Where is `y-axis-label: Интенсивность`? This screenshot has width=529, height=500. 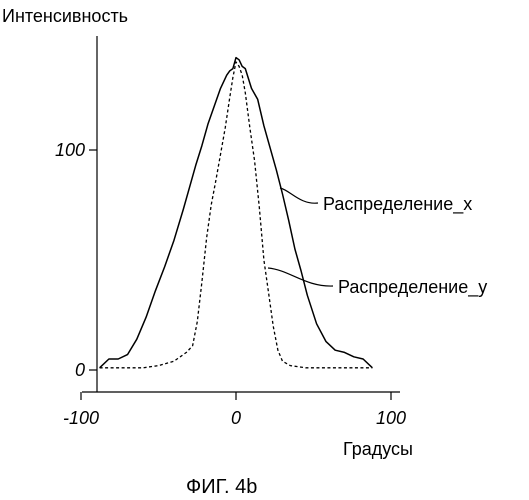 y-axis-label: Интенсивность is located at coordinates (65, 16).